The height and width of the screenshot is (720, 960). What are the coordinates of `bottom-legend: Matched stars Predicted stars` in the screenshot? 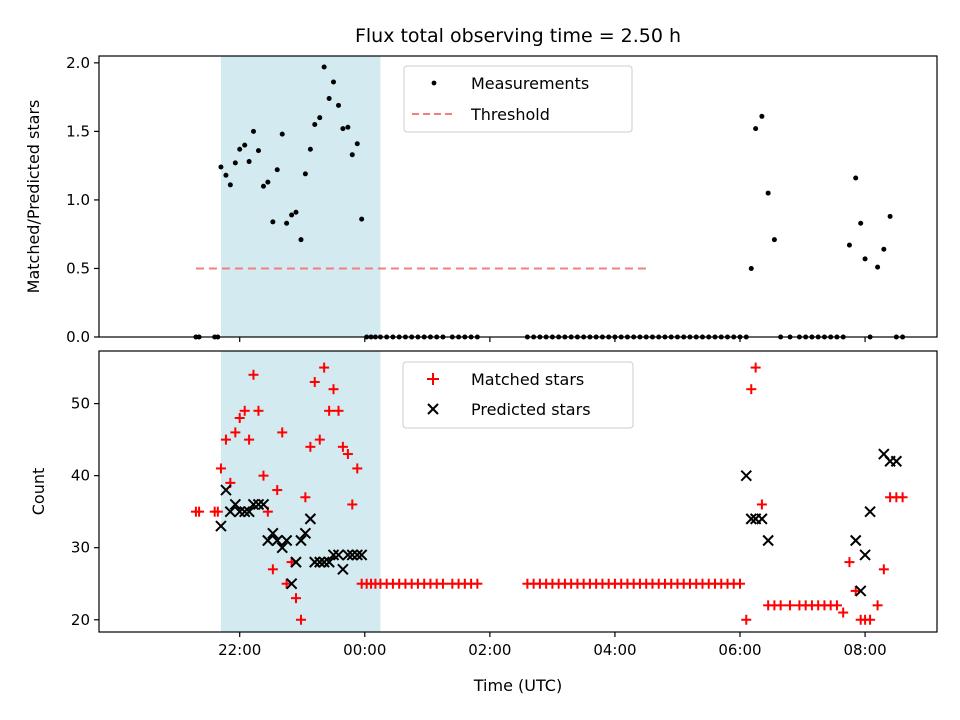 It's located at (518, 395).